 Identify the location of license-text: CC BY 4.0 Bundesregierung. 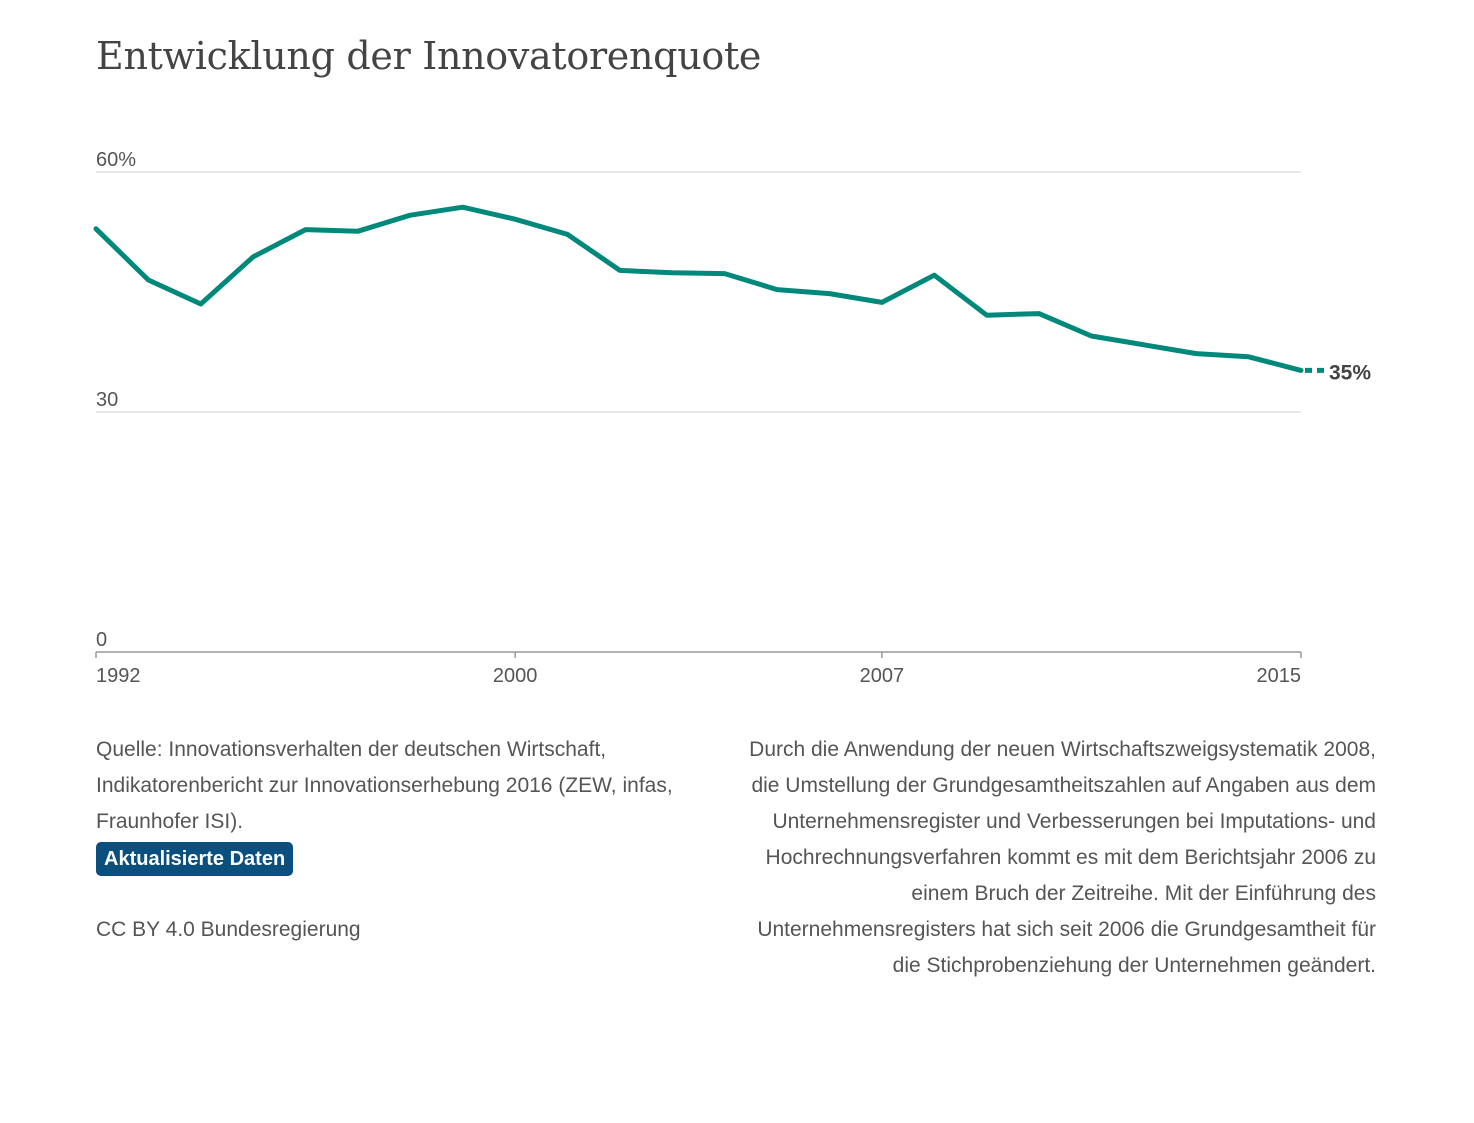
(228, 929).